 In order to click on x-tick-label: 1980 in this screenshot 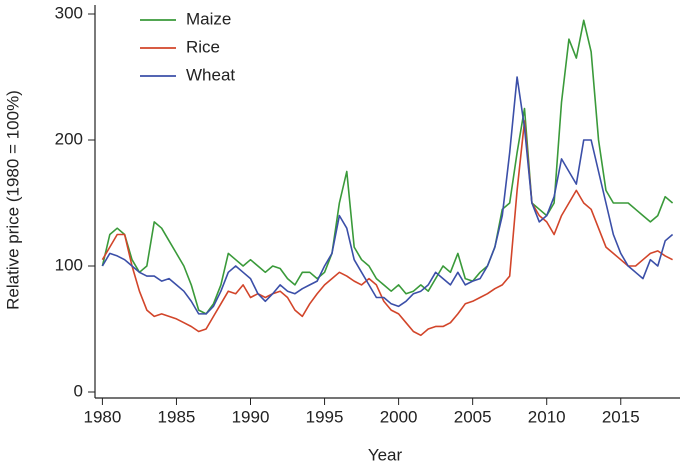, I will do `click(102, 416)`.